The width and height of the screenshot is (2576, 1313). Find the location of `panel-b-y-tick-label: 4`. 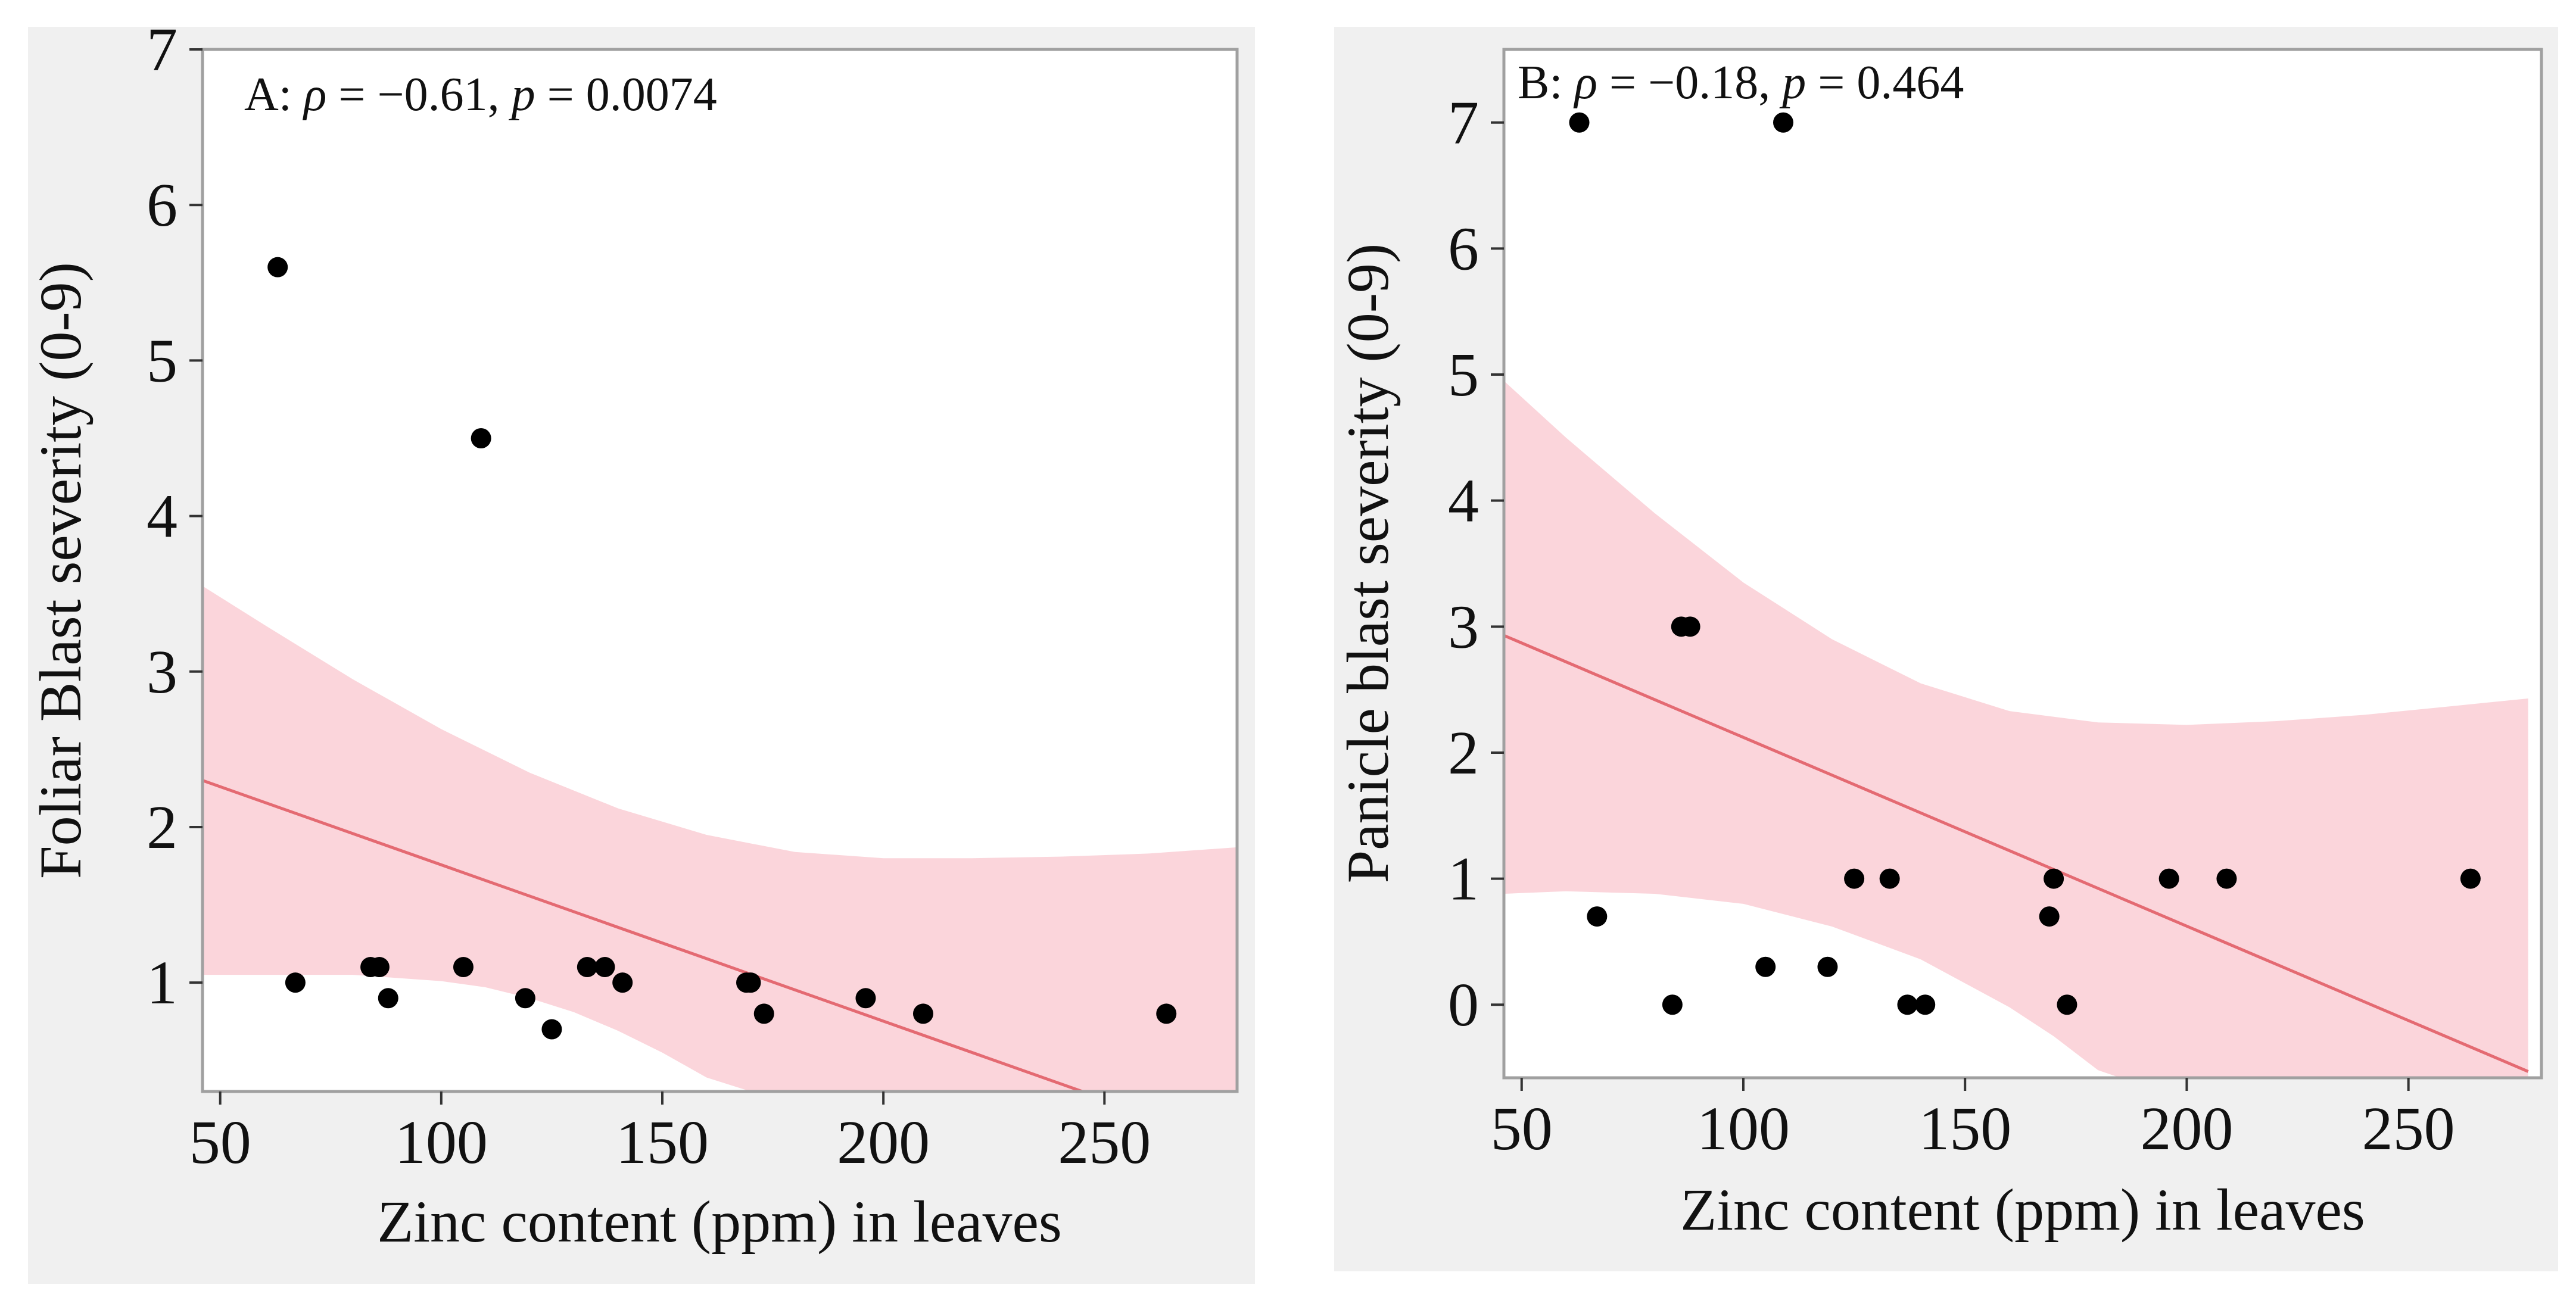

panel-b-y-tick-label: 4 is located at coordinates (1463, 501).